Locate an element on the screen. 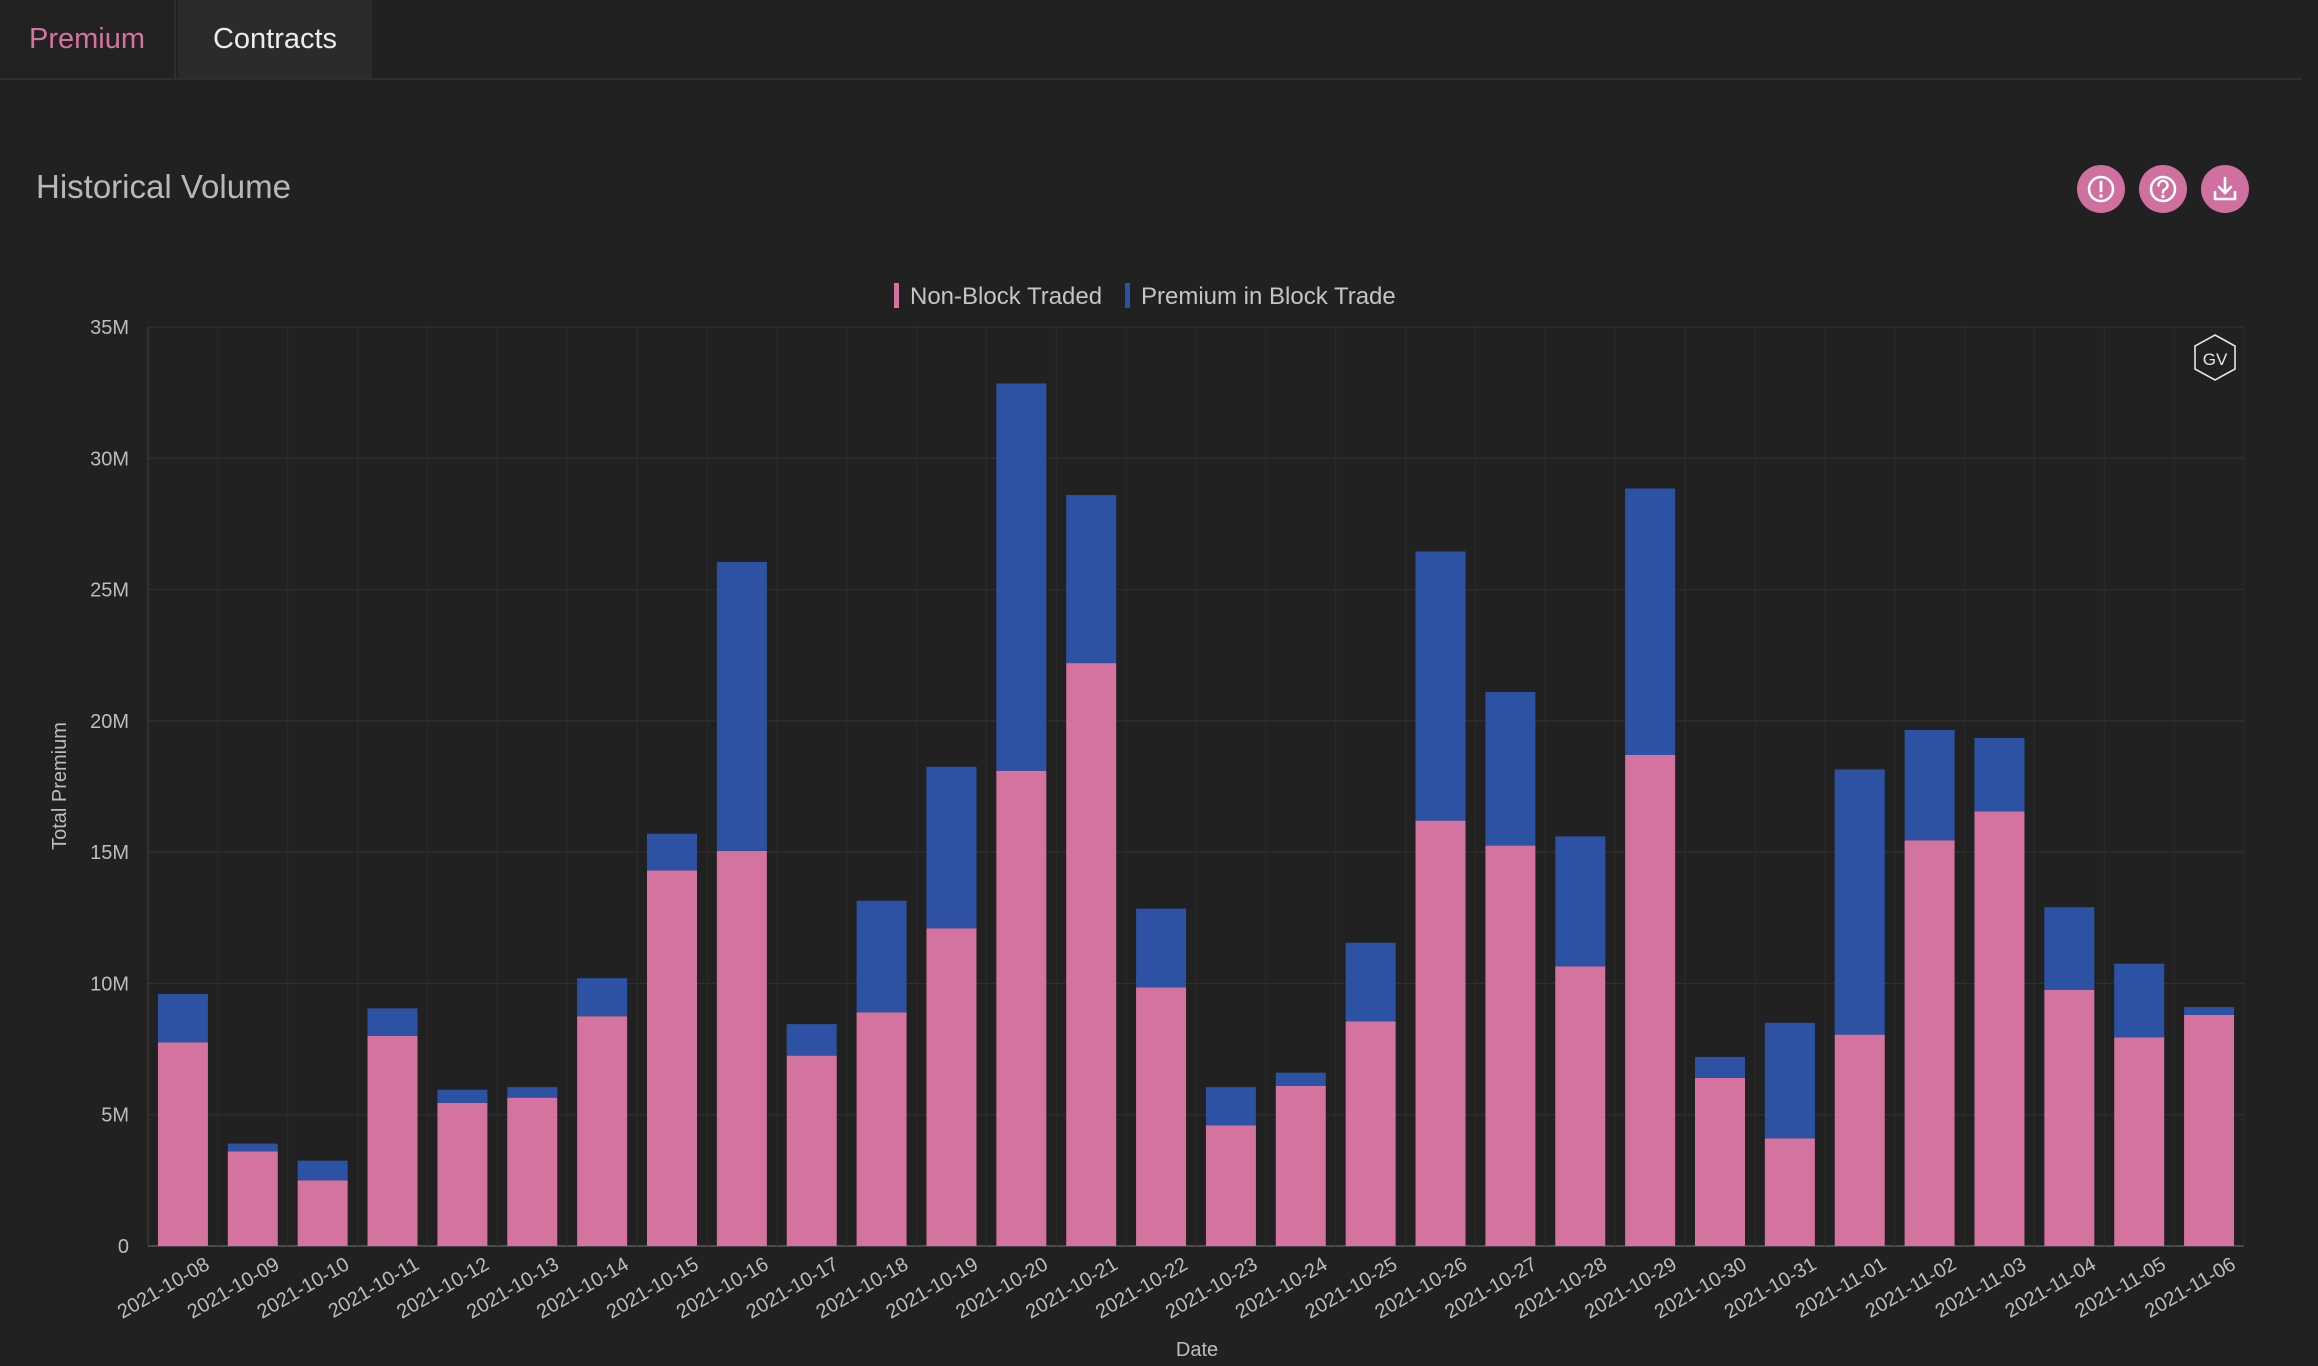 The height and width of the screenshot is (1366, 2318). help-button is located at coordinates (2163, 189).